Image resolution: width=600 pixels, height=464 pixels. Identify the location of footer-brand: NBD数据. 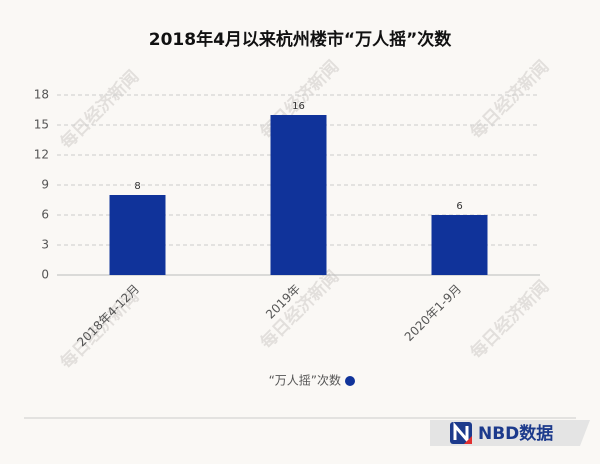
(515, 433).